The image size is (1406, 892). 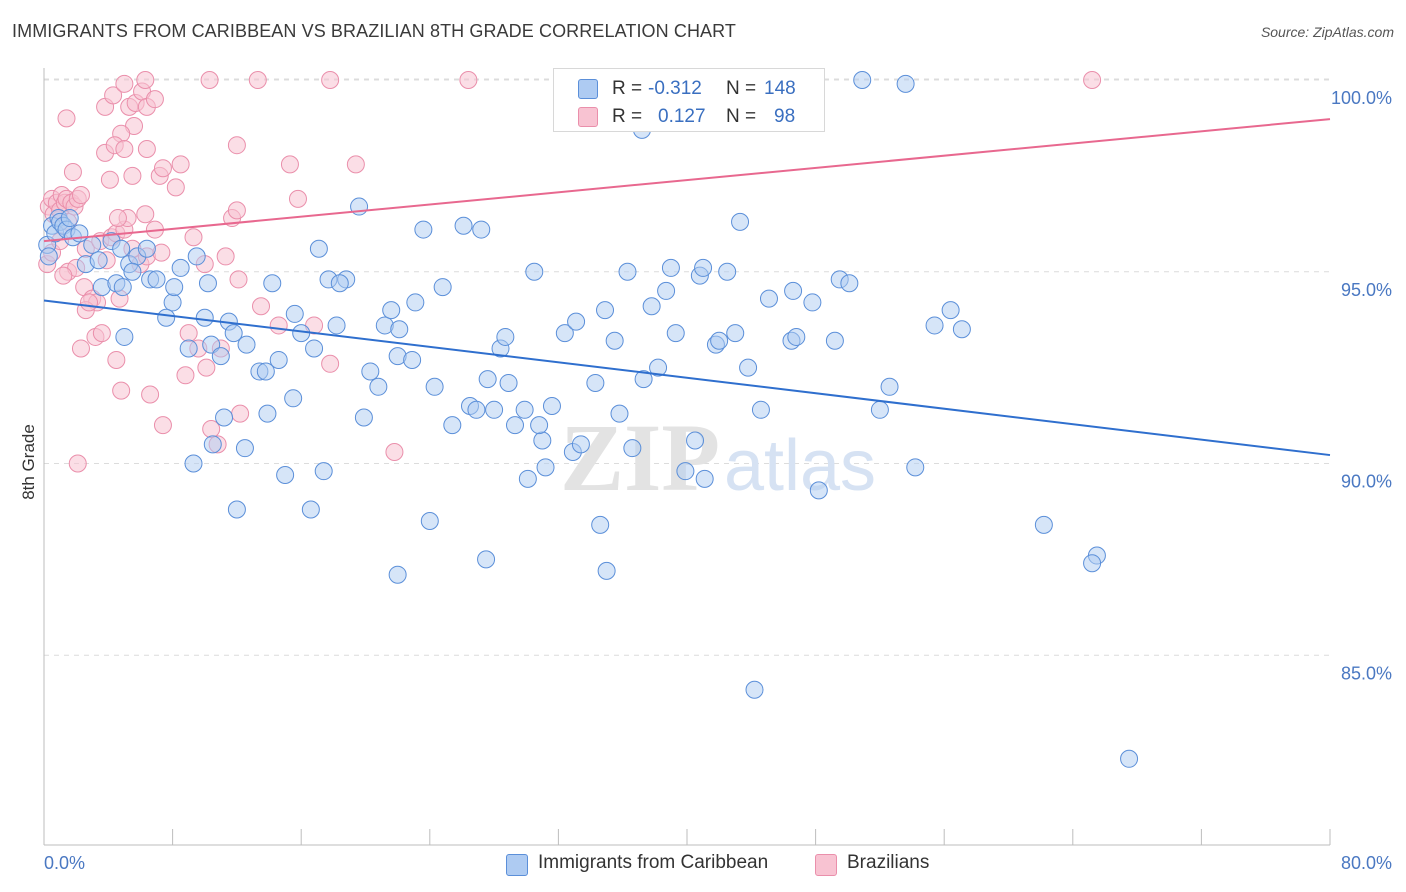 I want to click on y-tick-label: 95.0%, so click(x=1366, y=290).